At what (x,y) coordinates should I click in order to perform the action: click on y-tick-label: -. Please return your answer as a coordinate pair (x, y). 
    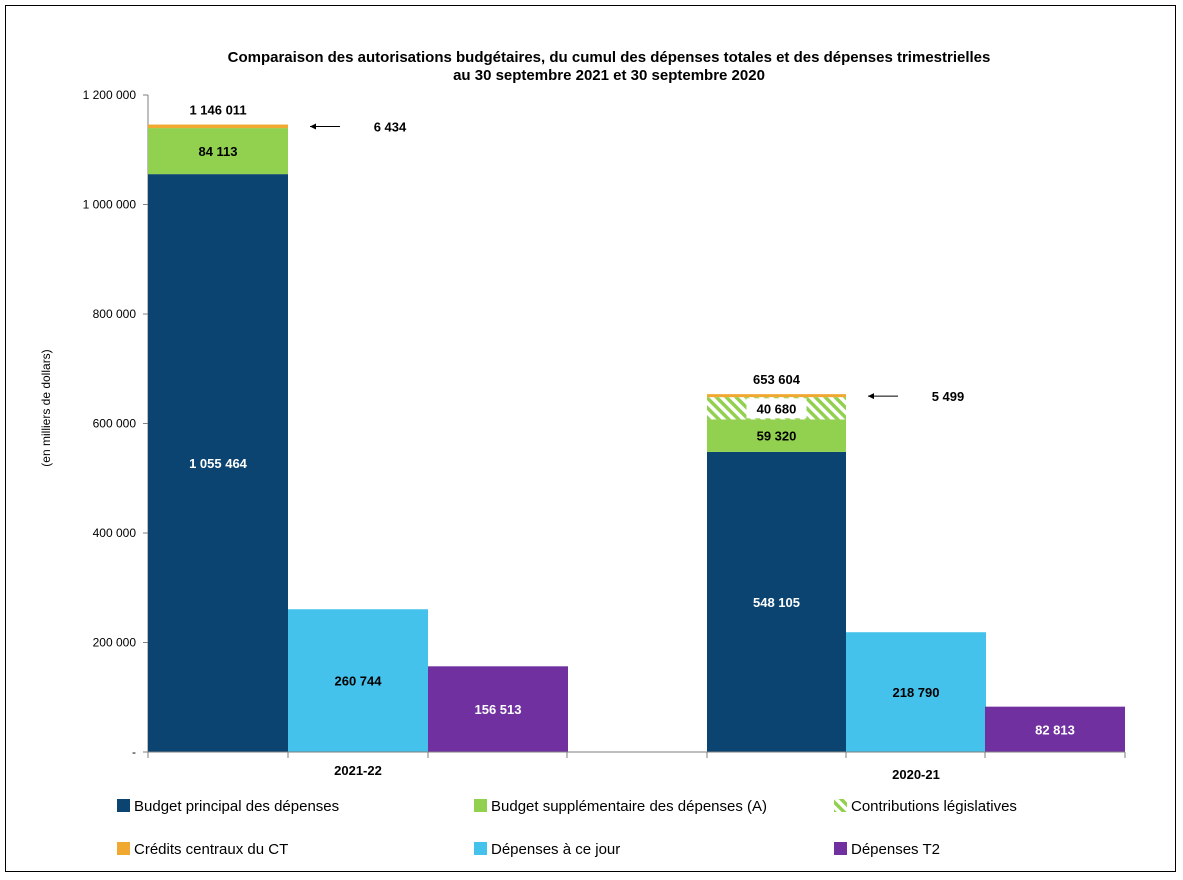
    Looking at the image, I should click on (134, 752).